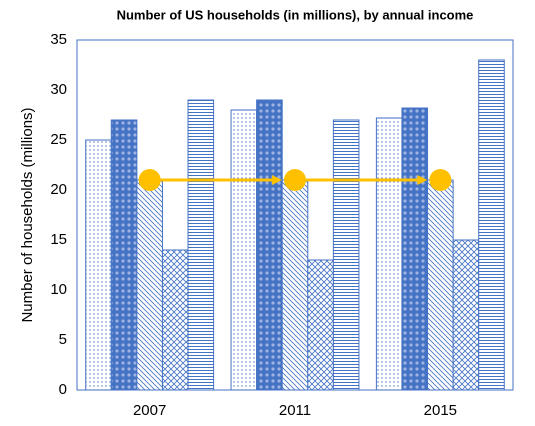 The image size is (535, 426). I want to click on y-axis-label: Number of households (millions), so click(27, 214).